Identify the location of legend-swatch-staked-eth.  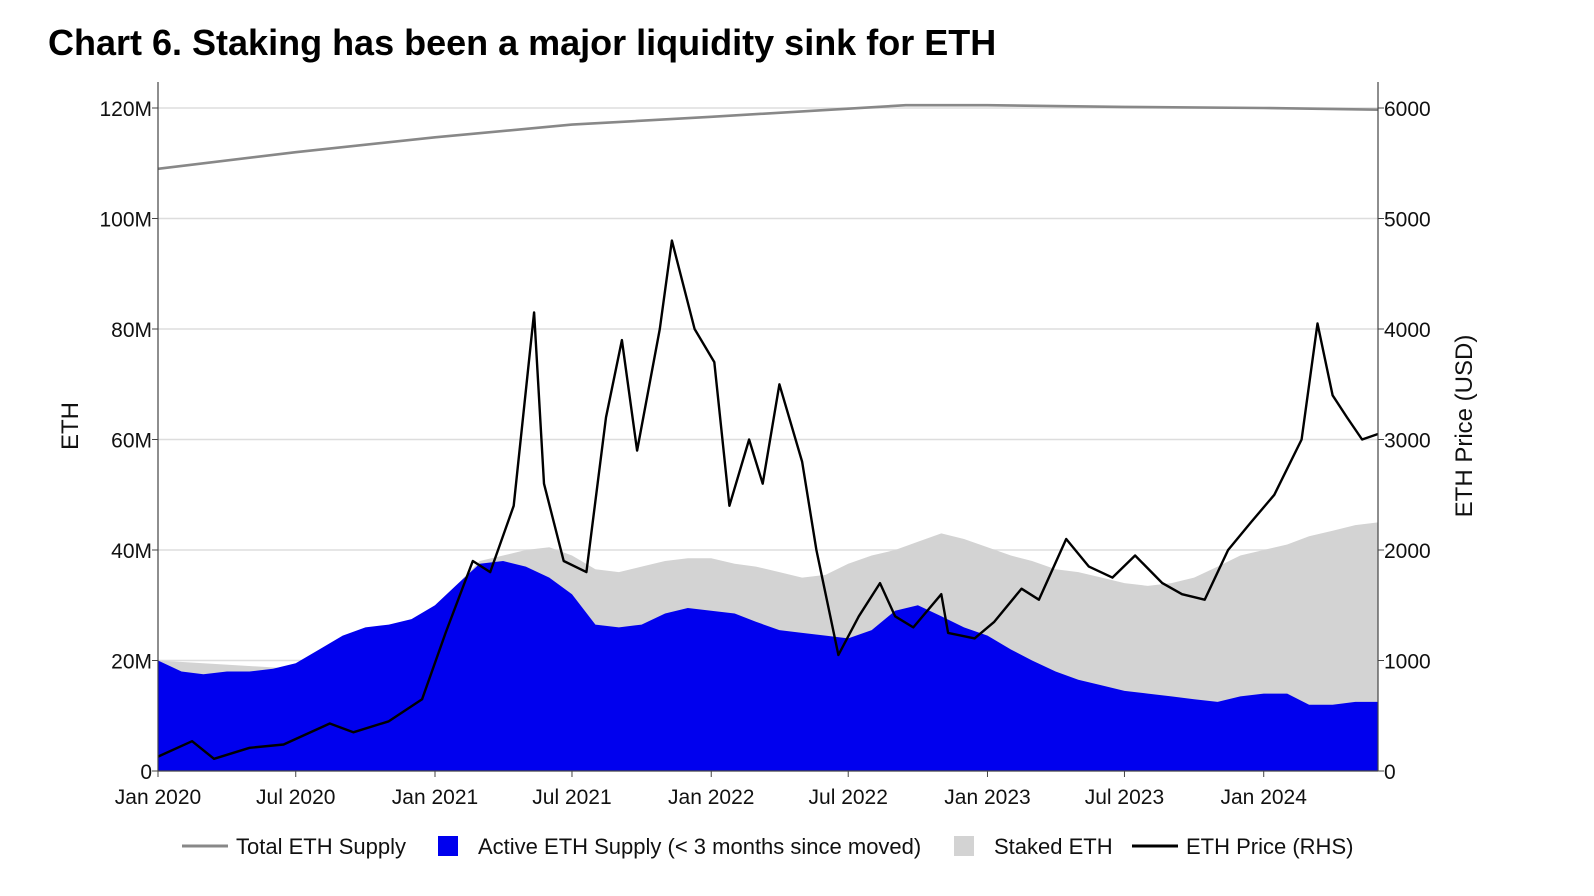
(964, 846).